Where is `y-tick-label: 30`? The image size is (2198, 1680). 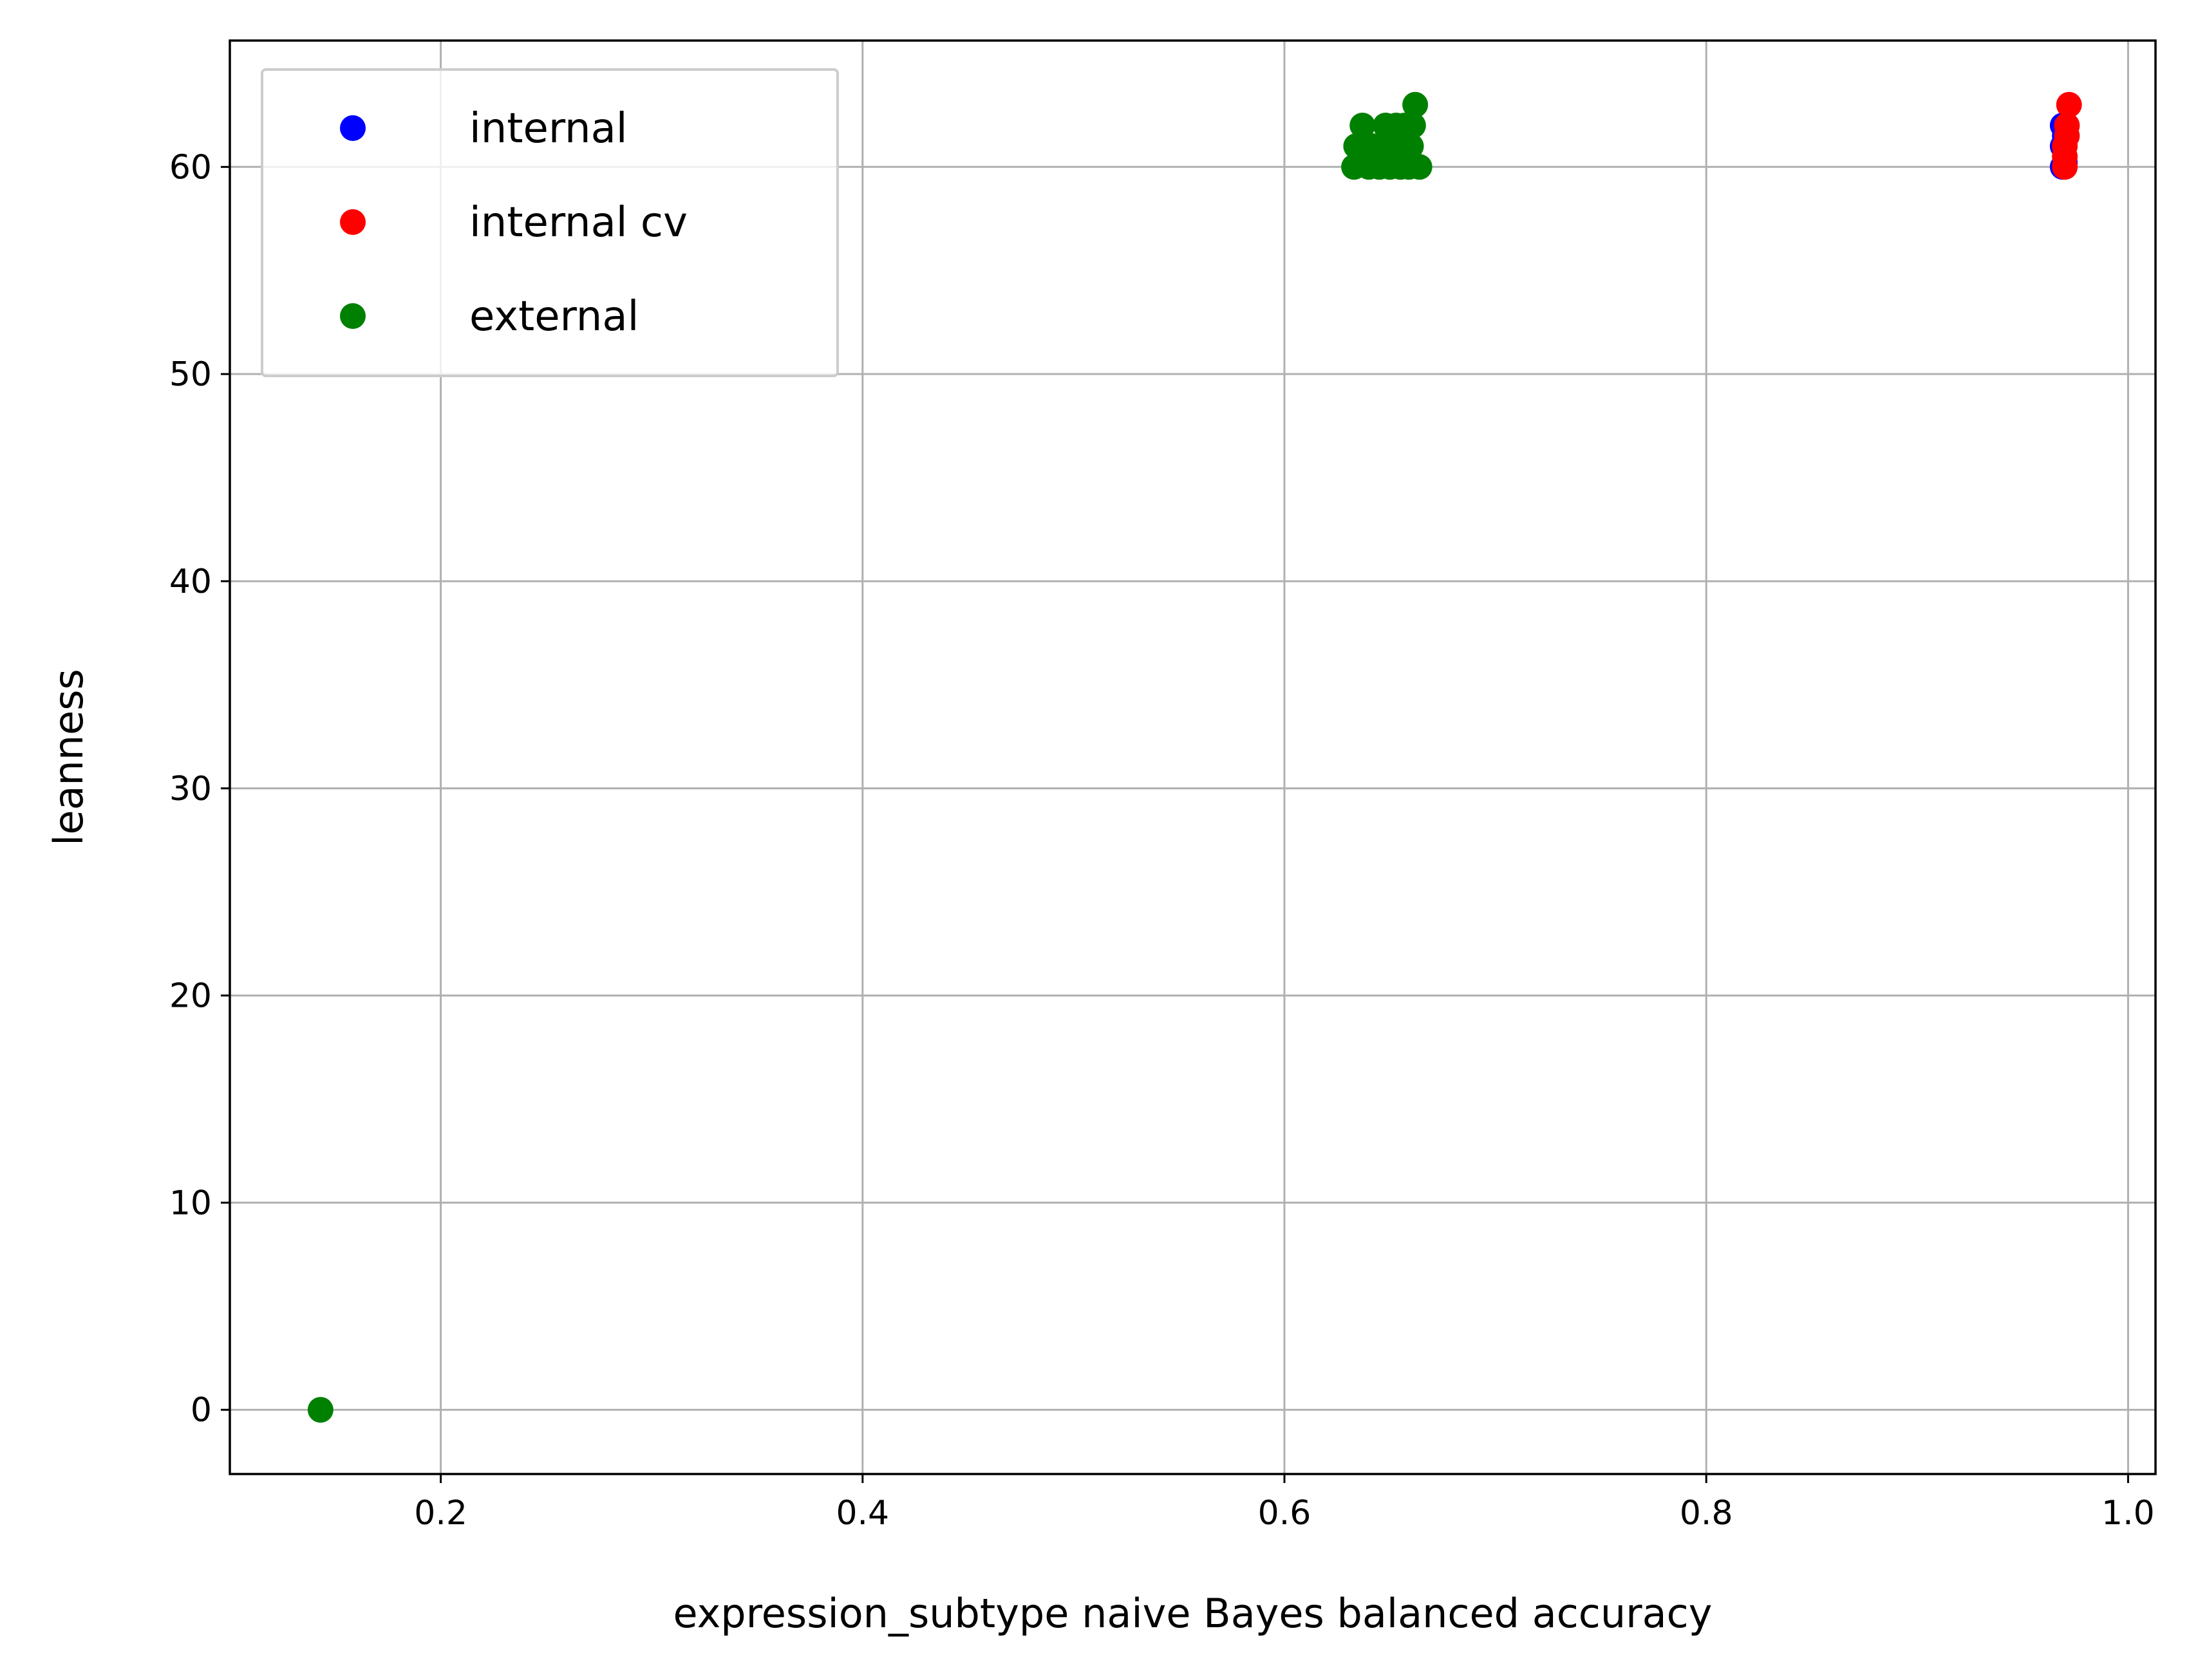 y-tick-label: 30 is located at coordinates (190, 789).